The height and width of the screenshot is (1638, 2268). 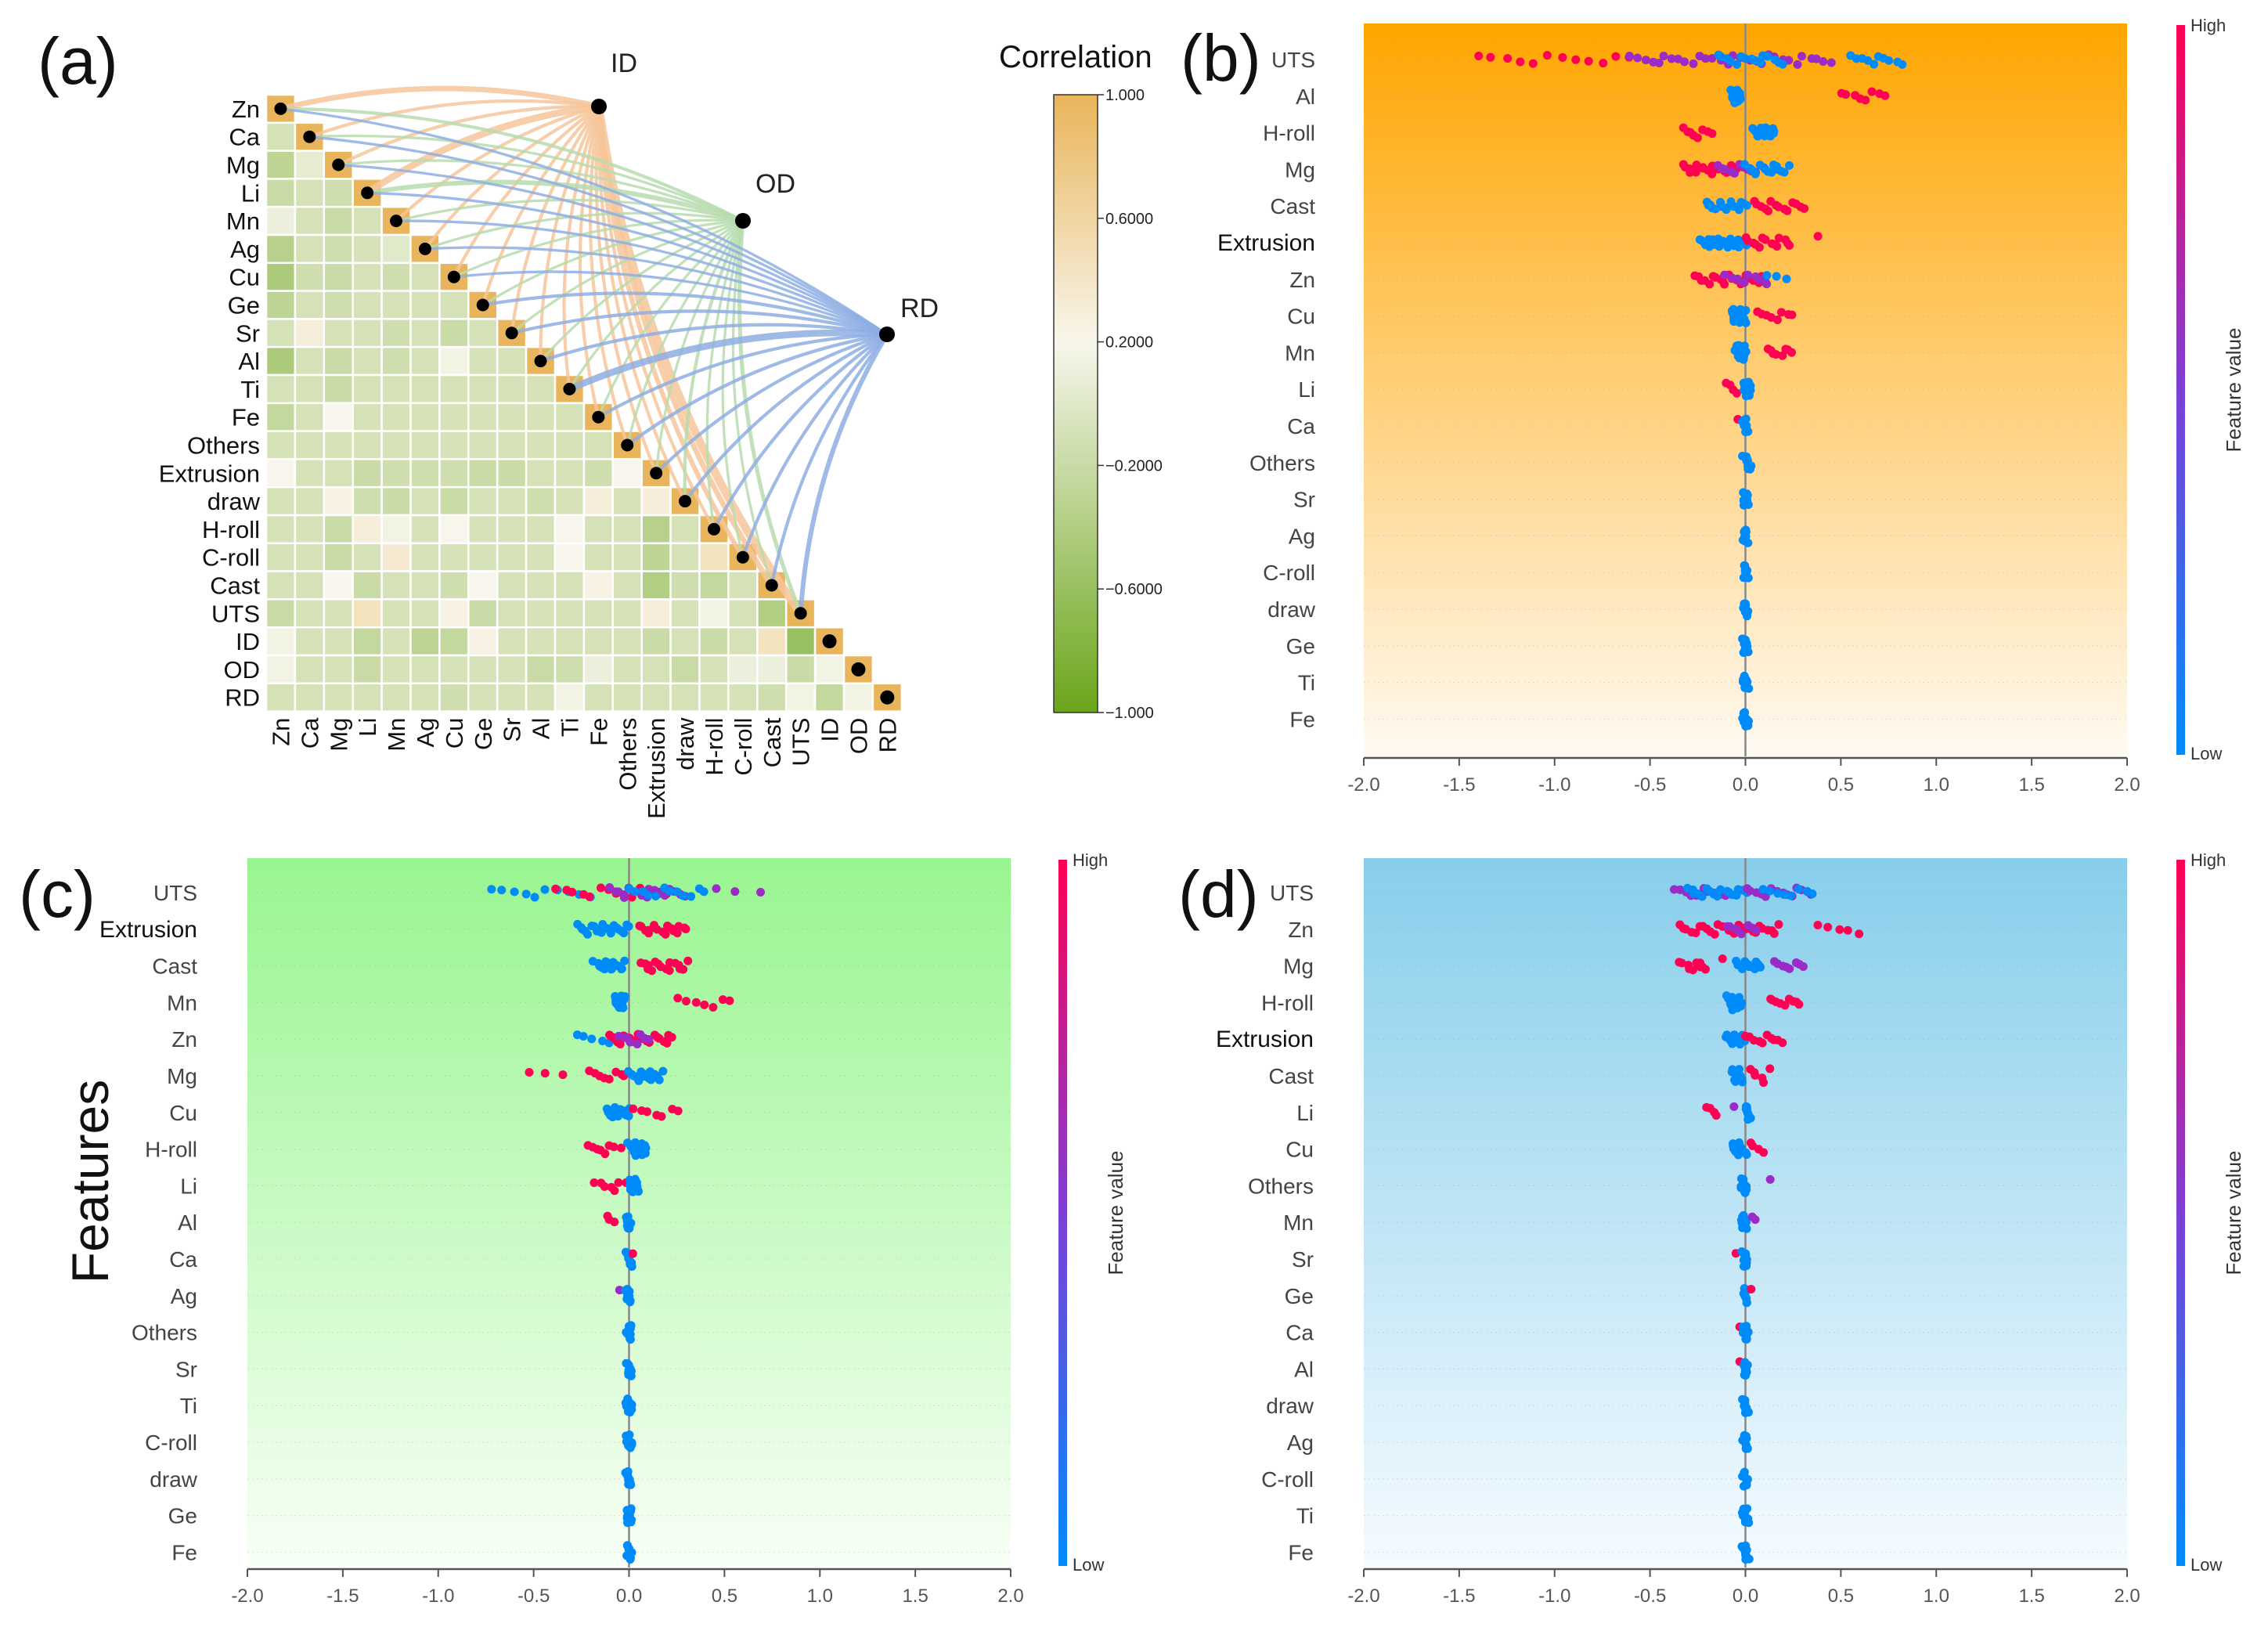 What do you see at coordinates (246, 109) in the screenshot?
I see `row-label: Zn` at bounding box center [246, 109].